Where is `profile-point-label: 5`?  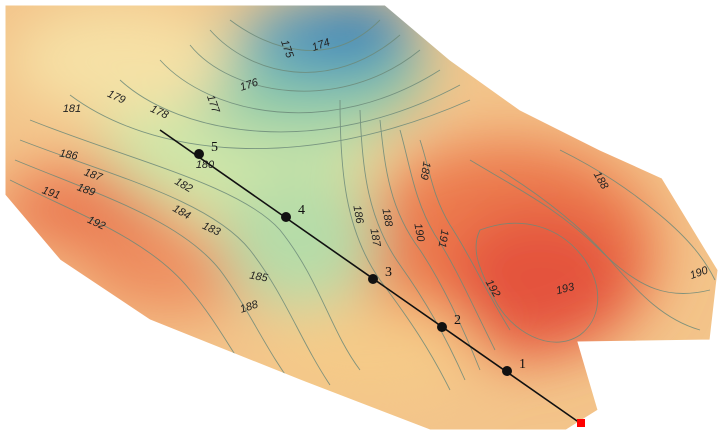 profile-point-label: 5 is located at coordinates (214, 147).